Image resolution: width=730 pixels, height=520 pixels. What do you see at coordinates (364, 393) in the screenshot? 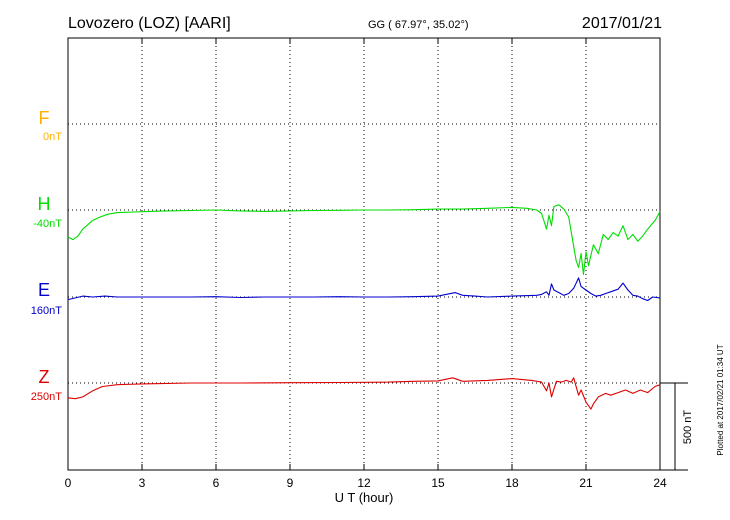
I see `series-line-Z` at bounding box center [364, 393].